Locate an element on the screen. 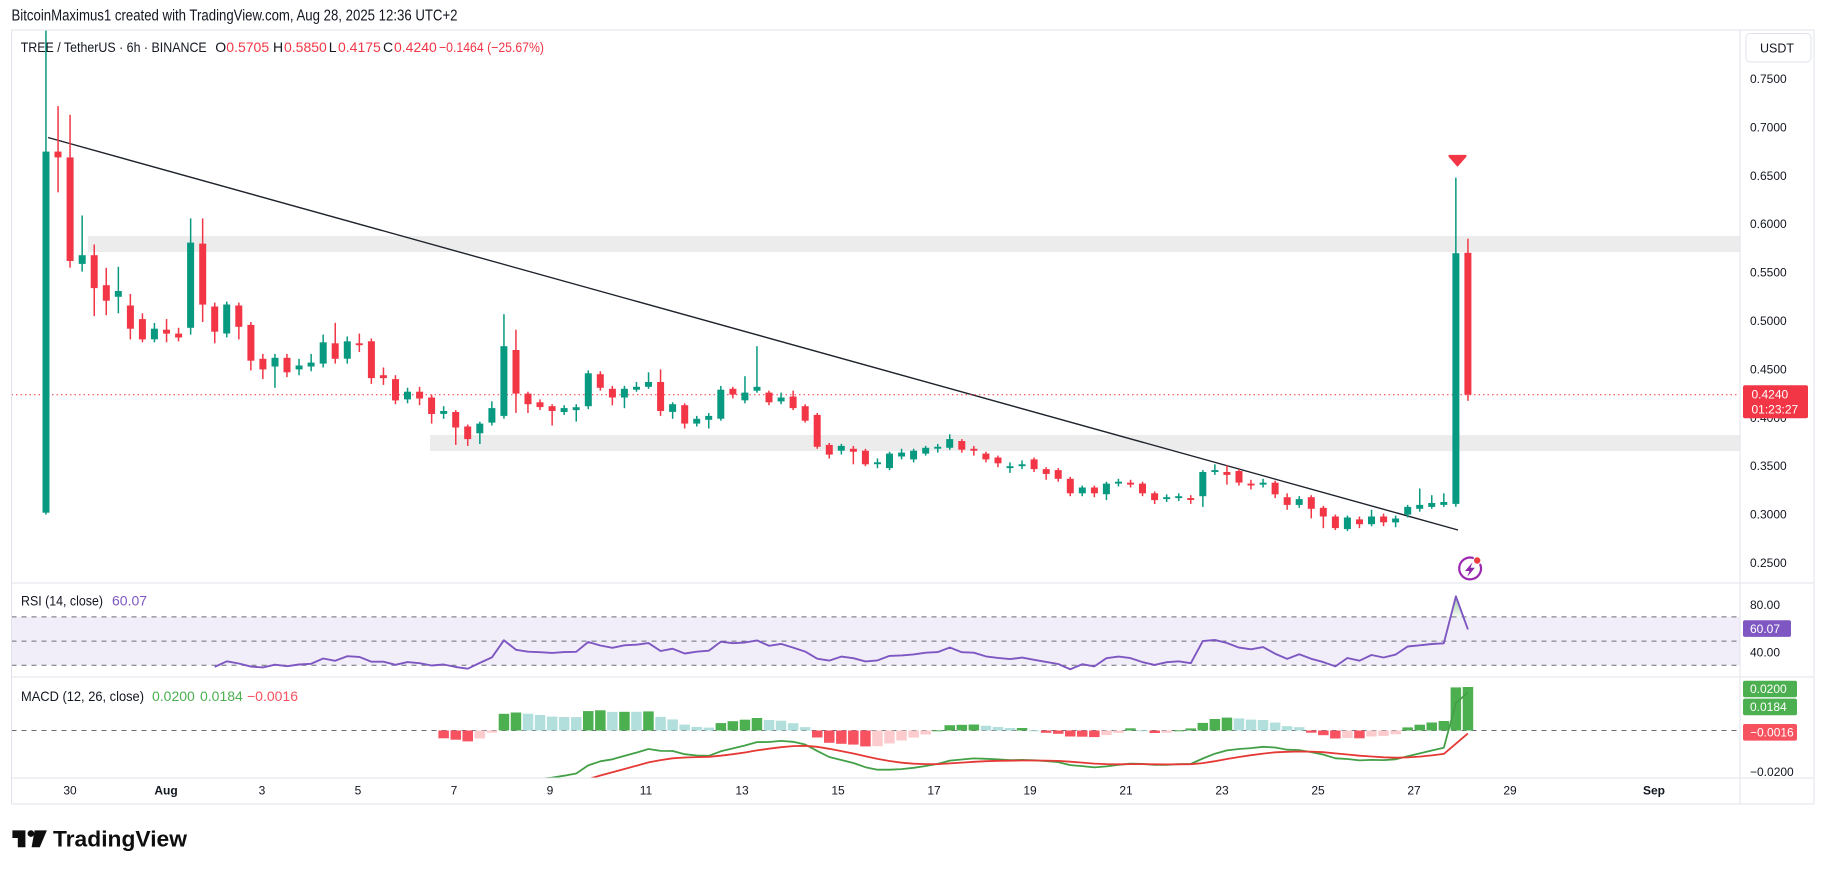 This screenshot has height=872, width=1825. svg-text: 21 is located at coordinates (1126, 791).